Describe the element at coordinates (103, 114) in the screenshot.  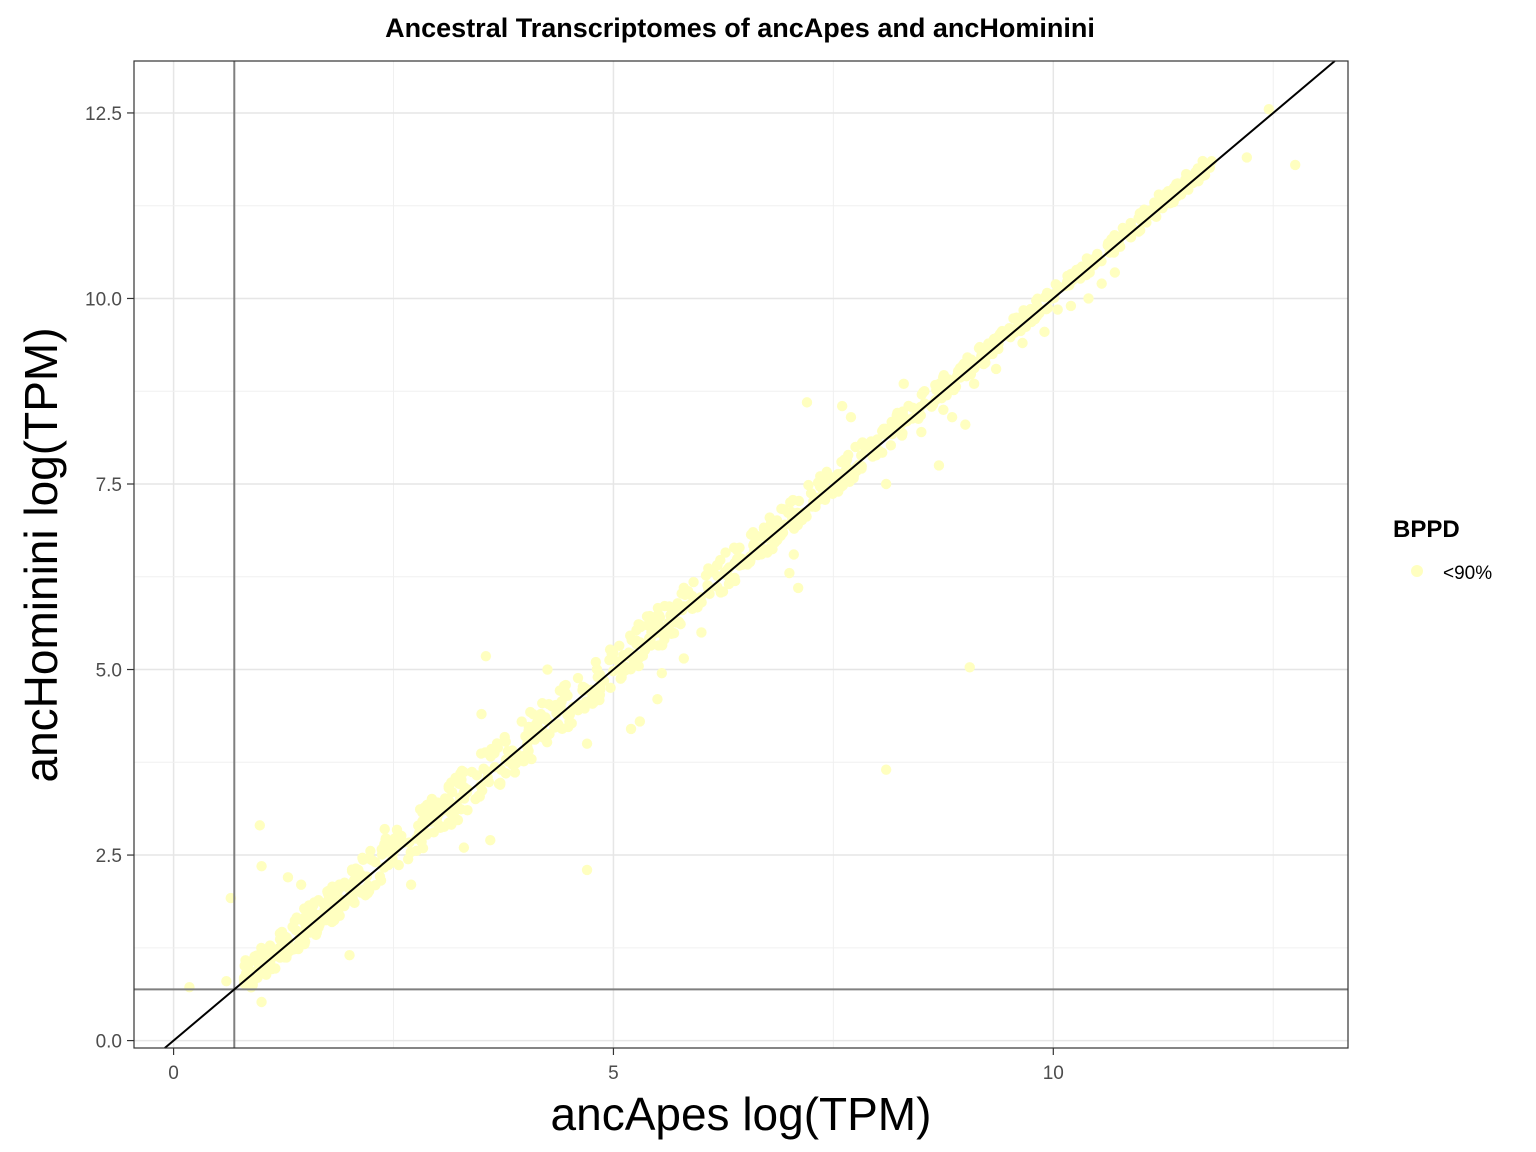
I see `y-tick-label: 12.5` at that location.